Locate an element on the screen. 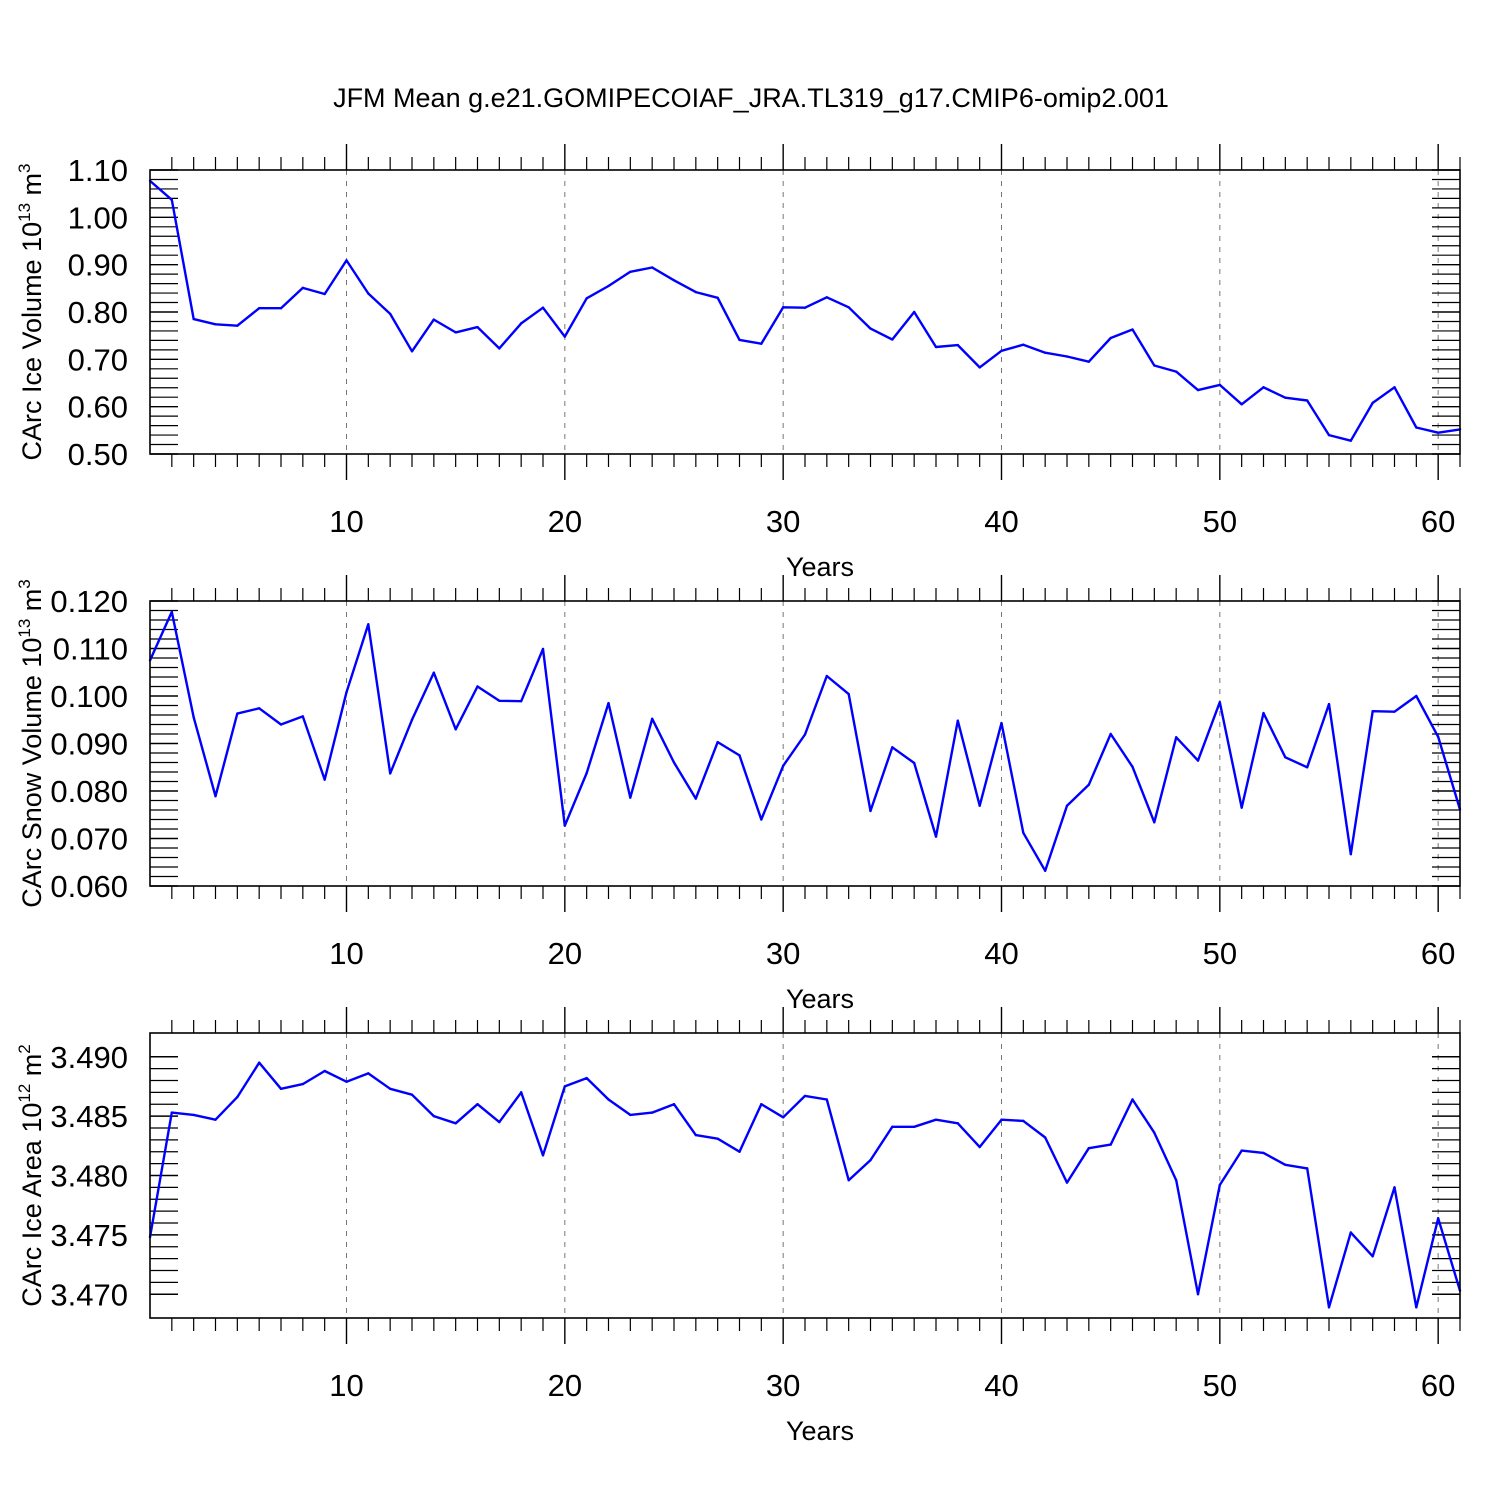  y-axis-label: CArc Ice Volume 1013 m3 is located at coordinates (31, 311).